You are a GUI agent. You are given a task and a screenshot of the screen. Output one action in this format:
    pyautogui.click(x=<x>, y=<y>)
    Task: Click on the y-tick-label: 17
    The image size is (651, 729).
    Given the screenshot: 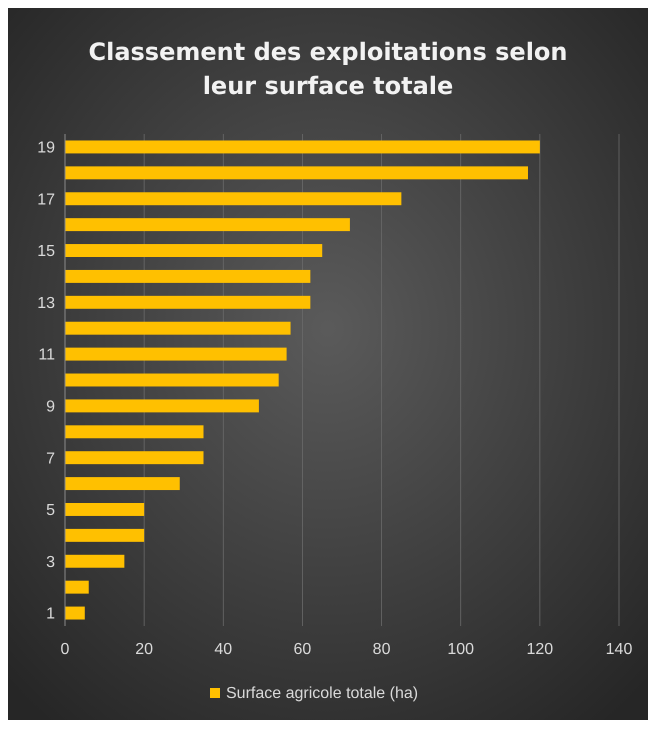 What is the action you would take?
    pyautogui.click(x=46, y=199)
    